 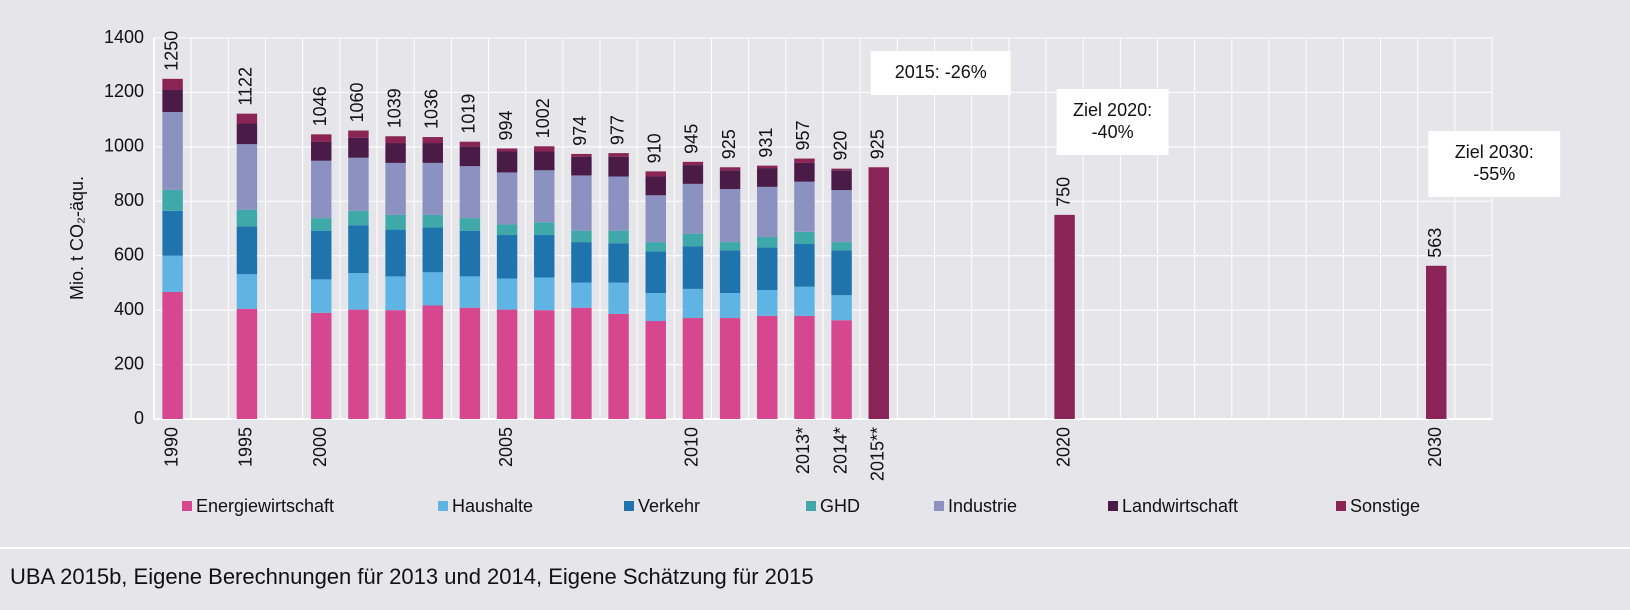 What do you see at coordinates (1180, 506) in the screenshot?
I see `legend-label: Landwirtschaft` at bounding box center [1180, 506].